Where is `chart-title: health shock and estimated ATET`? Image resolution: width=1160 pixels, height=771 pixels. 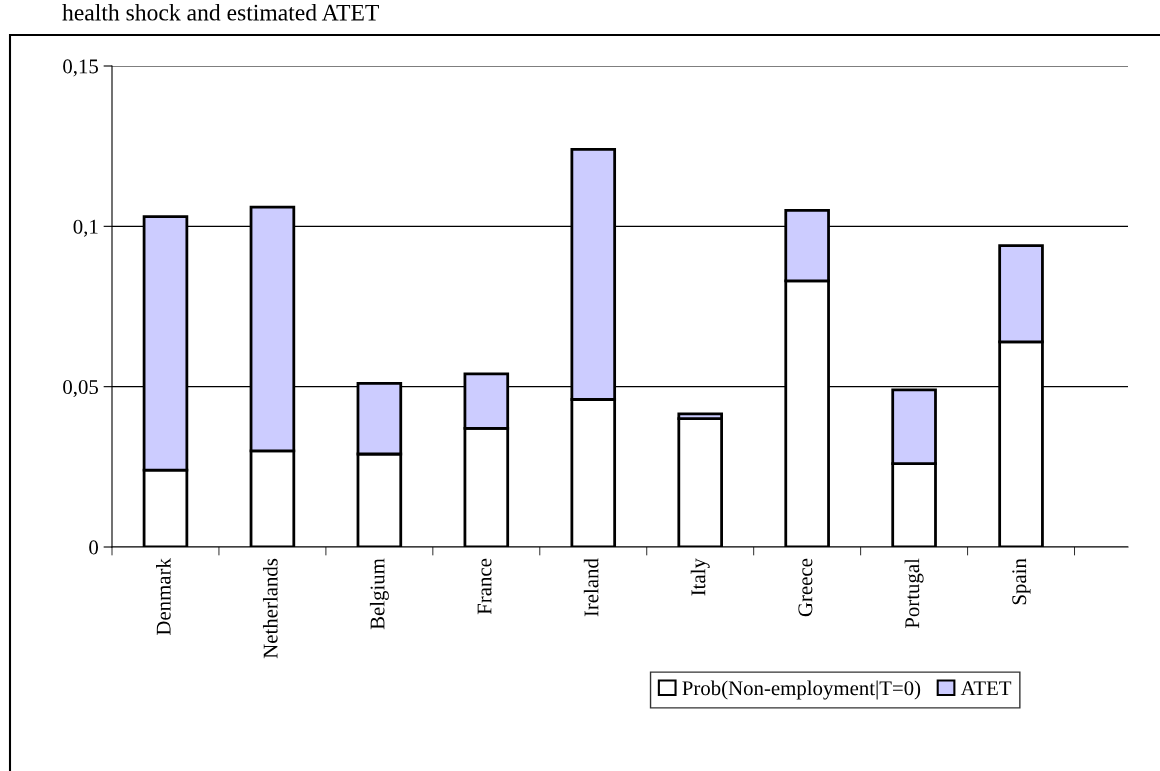
chart-title: health shock and estimated ATET is located at coordinates (220, 12).